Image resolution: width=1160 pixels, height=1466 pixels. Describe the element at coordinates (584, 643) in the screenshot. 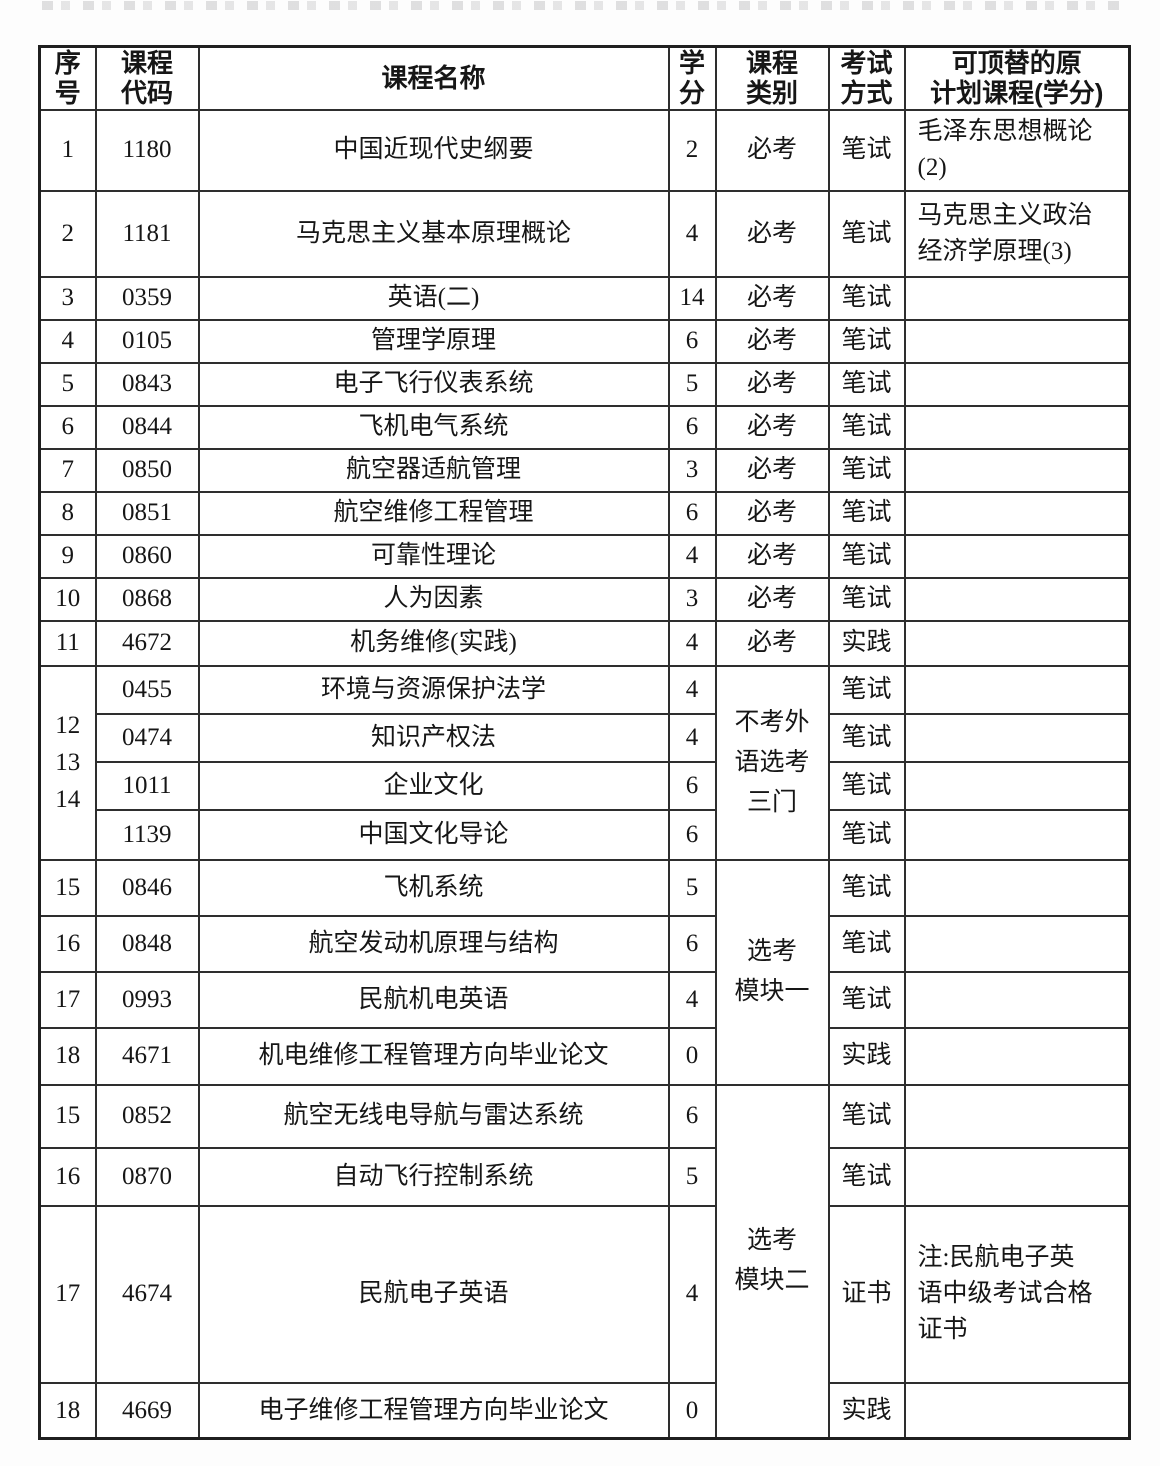

I see `table-row: 11 4672 机务维修(实践) 4 必考 实践` at that location.